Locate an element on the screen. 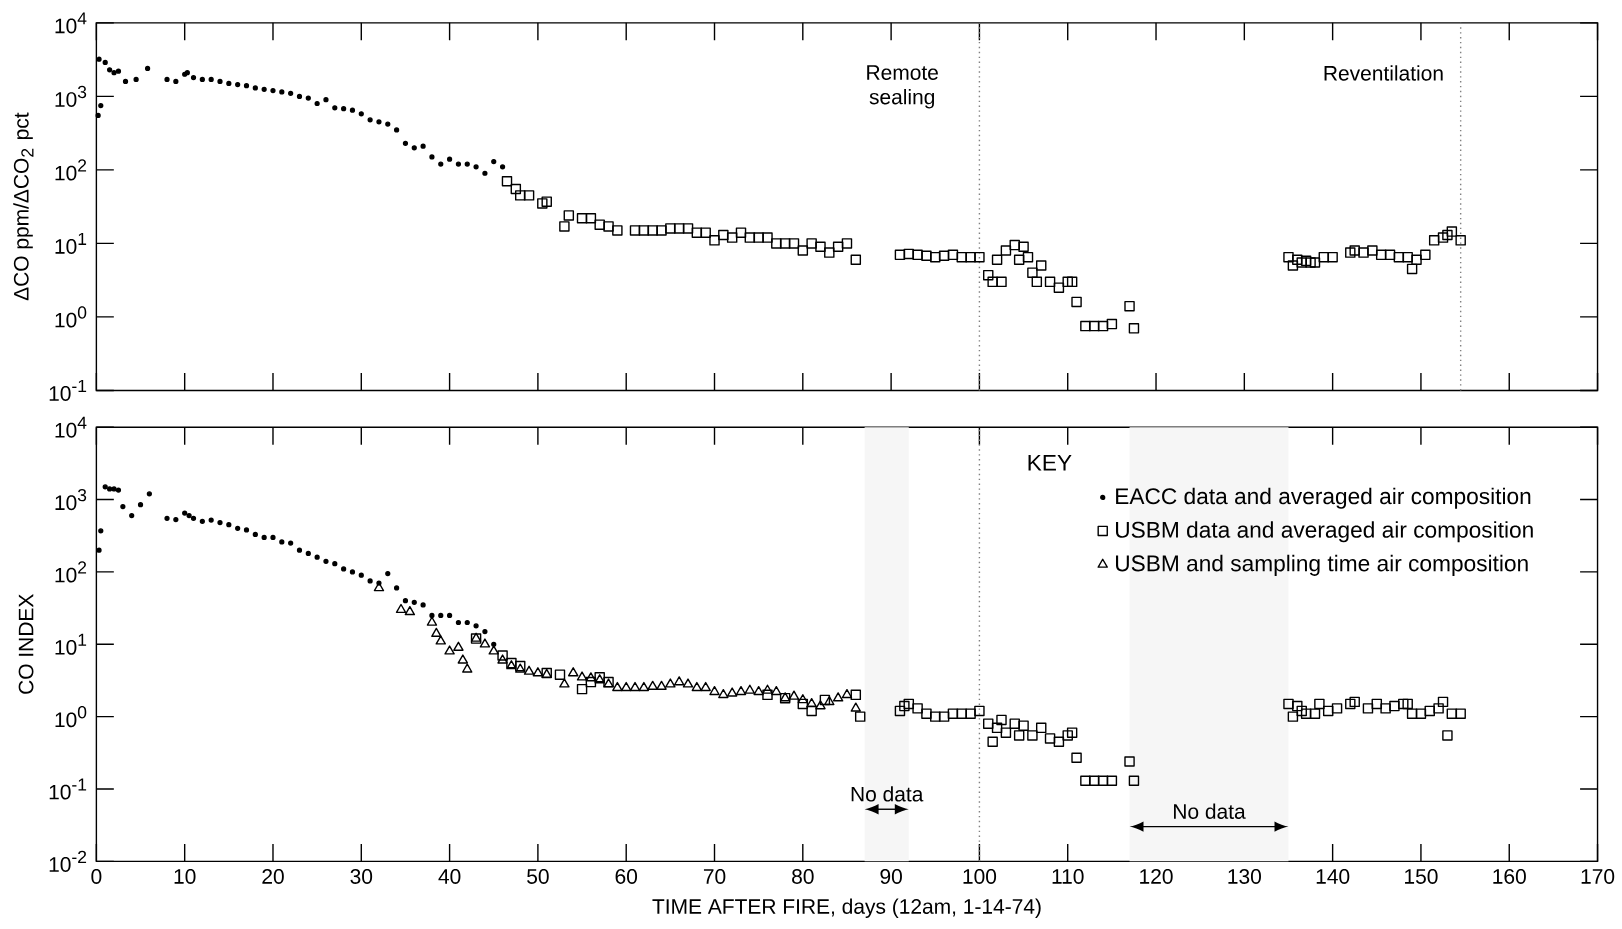 This screenshot has height=929, width=1622. x-tick-label: 100 is located at coordinates (980, 876).